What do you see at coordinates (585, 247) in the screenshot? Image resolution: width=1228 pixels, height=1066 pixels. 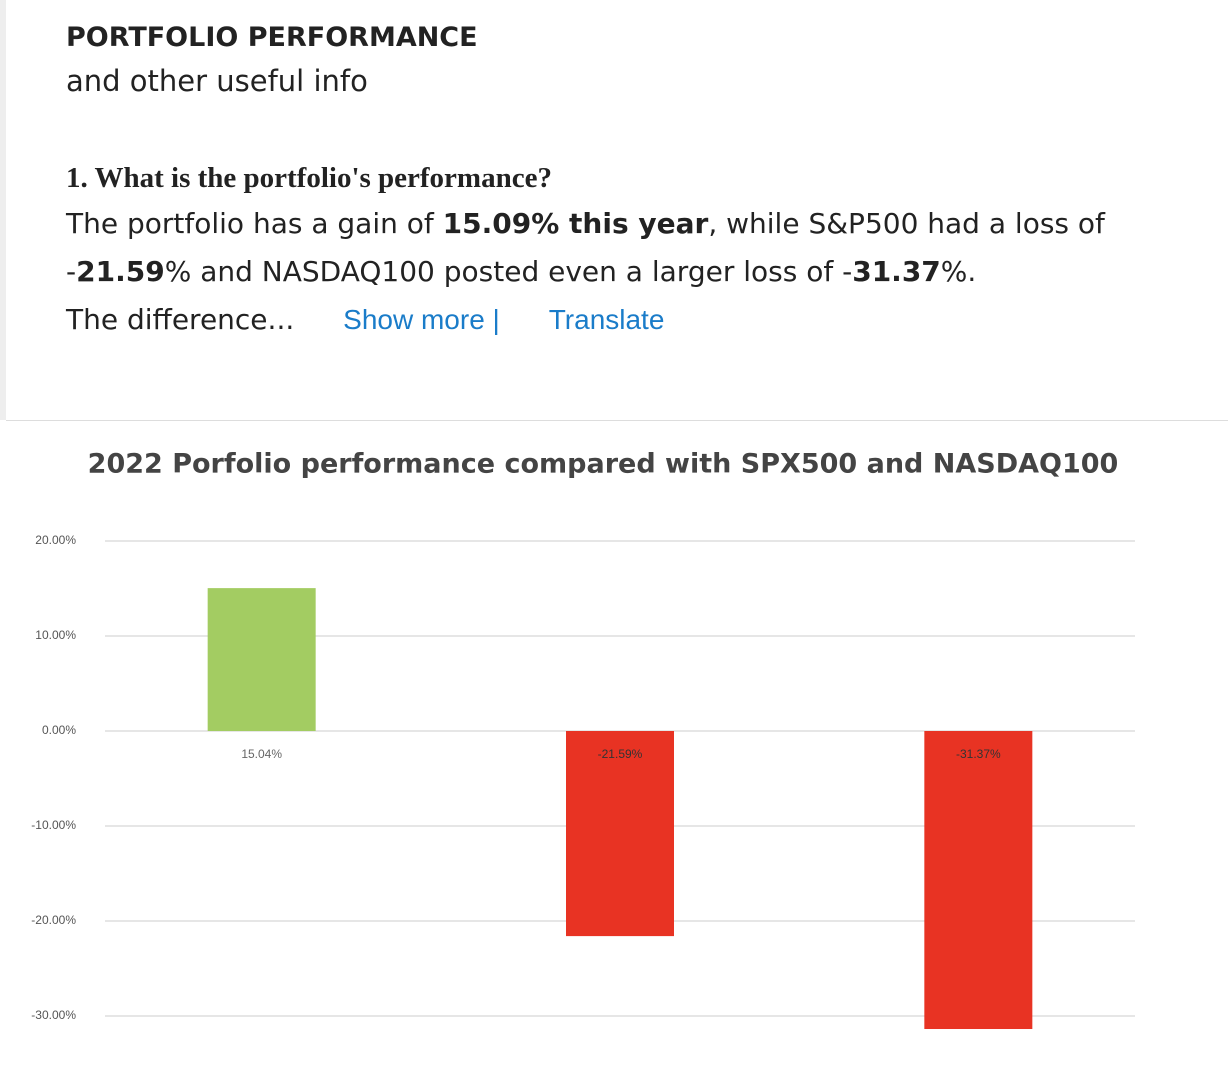 I see `paragraph-run: , while S&P500 had a loss of -` at bounding box center [585, 247].